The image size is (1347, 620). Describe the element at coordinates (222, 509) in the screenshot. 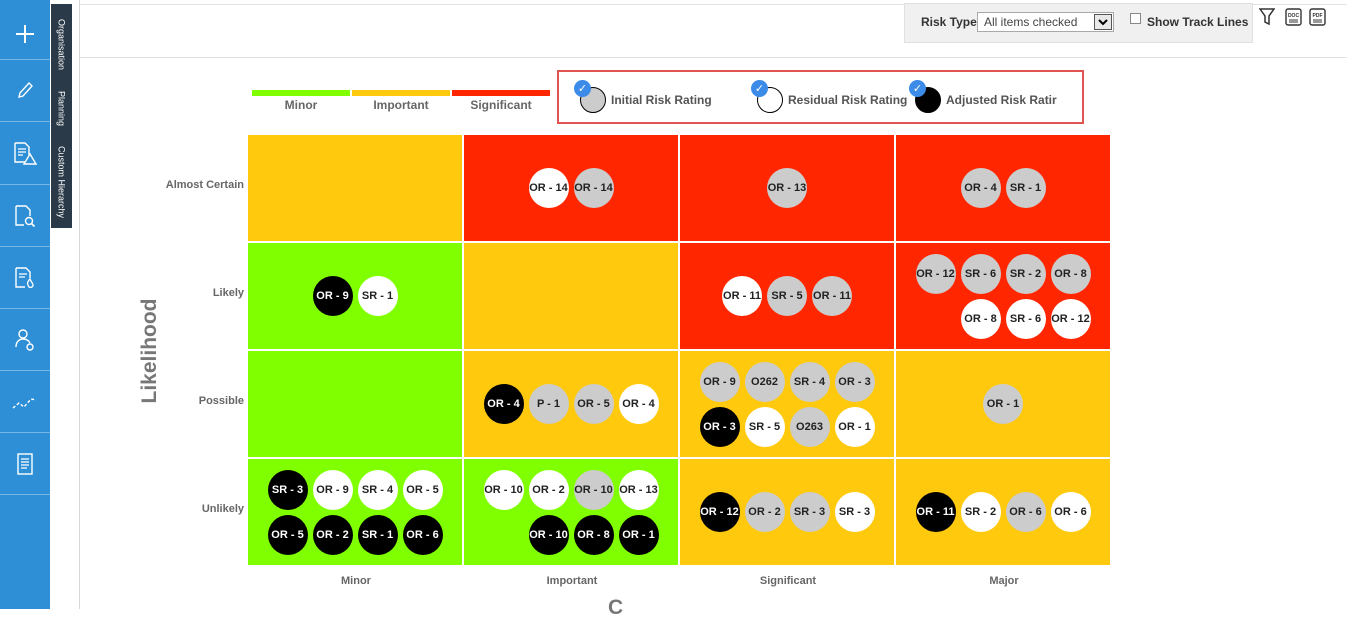

I see `row-label-unlikely: Unlikely` at that location.